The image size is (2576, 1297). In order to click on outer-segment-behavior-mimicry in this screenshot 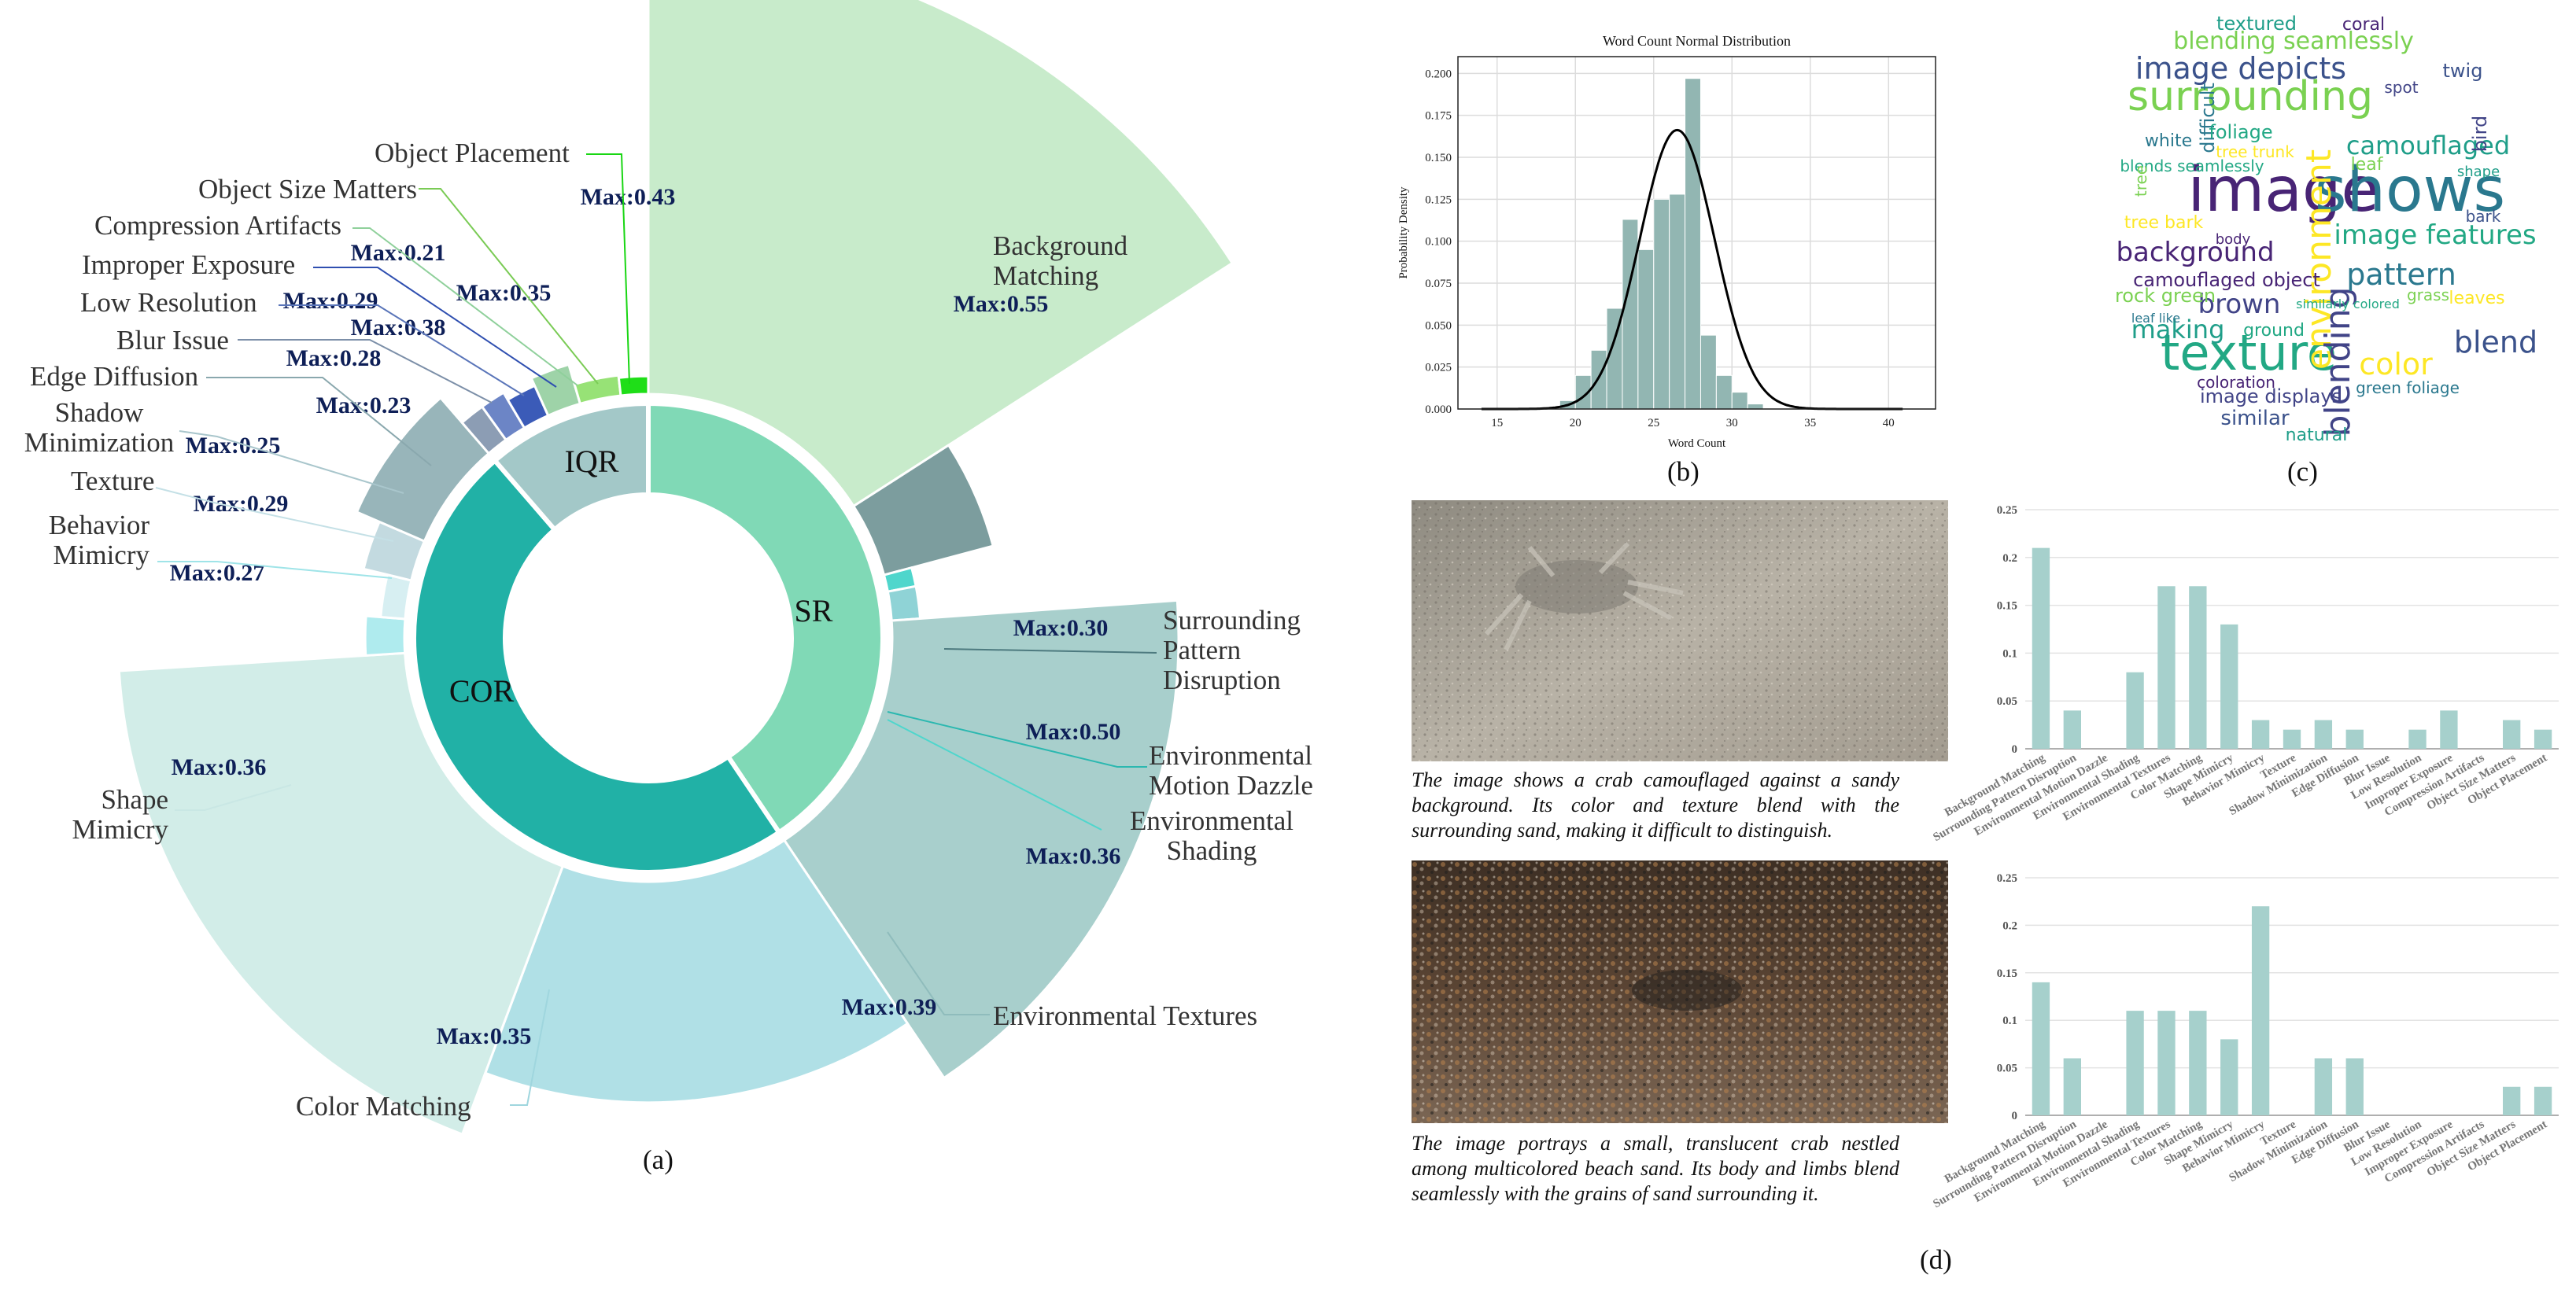, I will do `click(385, 636)`.